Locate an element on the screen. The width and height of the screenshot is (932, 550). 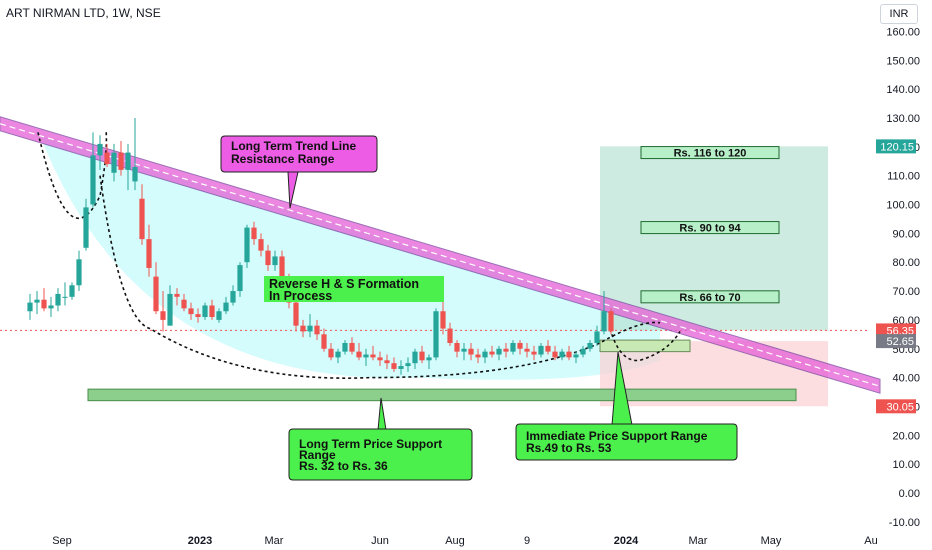
y-tick-label: -10.00 is located at coordinates (904, 523).